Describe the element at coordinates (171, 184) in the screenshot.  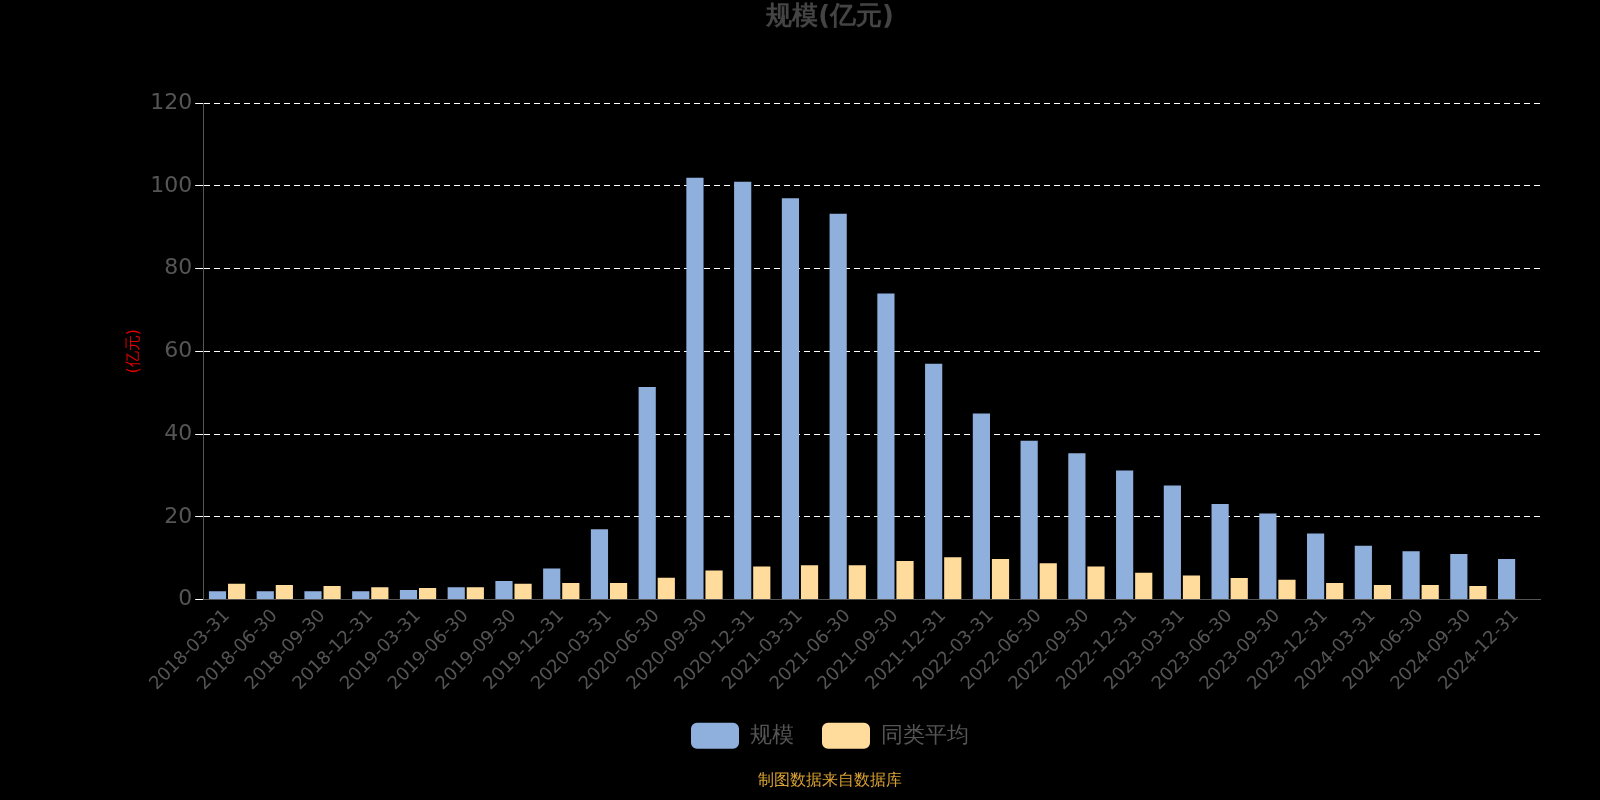
I see `y-tick-label: 100` at that location.